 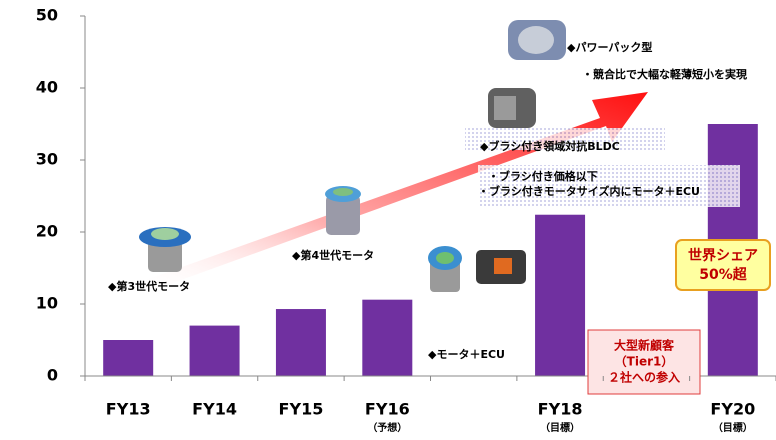 I want to click on customer-text: ２社への参入, so click(x=644, y=377).